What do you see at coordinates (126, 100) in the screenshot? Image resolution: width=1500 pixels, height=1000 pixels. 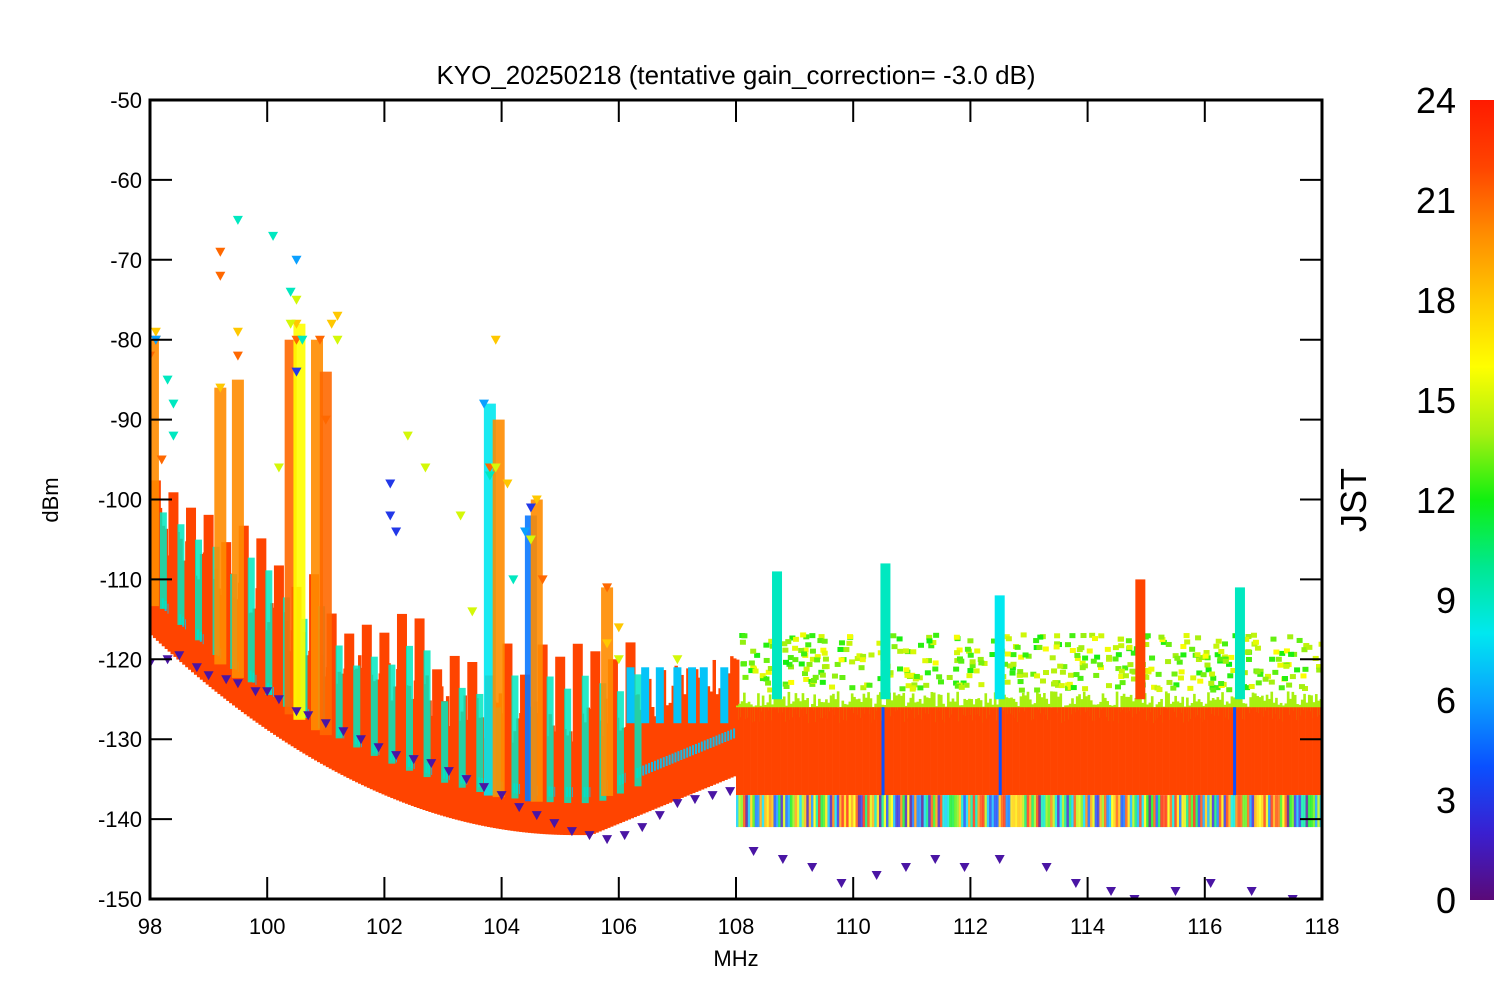 I see `y-tick-label: -50` at bounding box center [126, 100].